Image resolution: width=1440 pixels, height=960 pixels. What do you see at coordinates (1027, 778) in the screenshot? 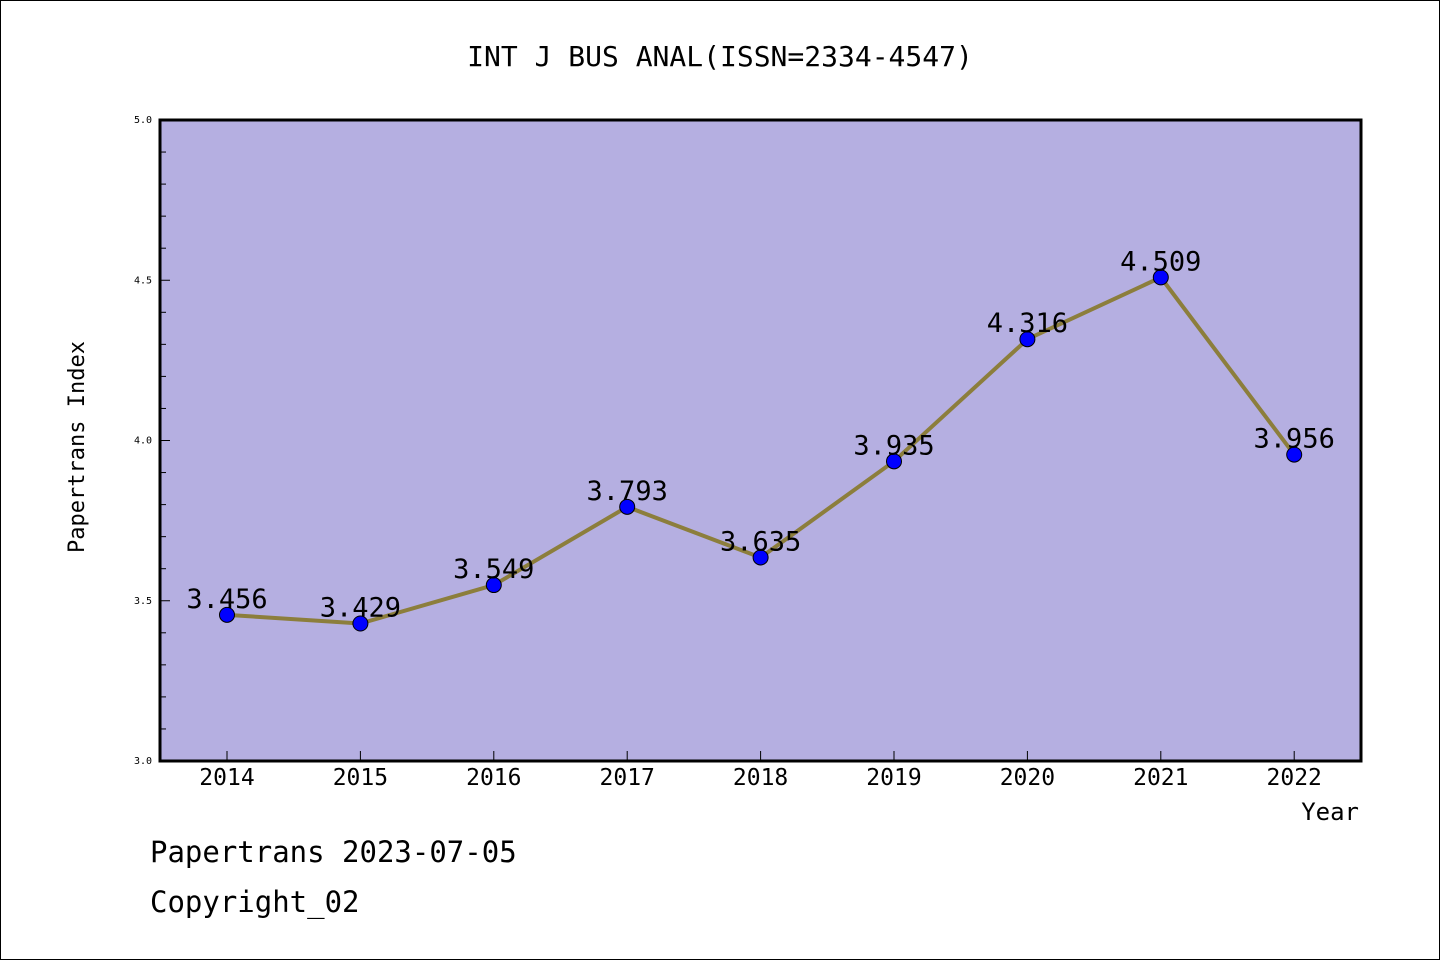
I see `x-tick-label: 2020` at bounding box center [1027, 778].